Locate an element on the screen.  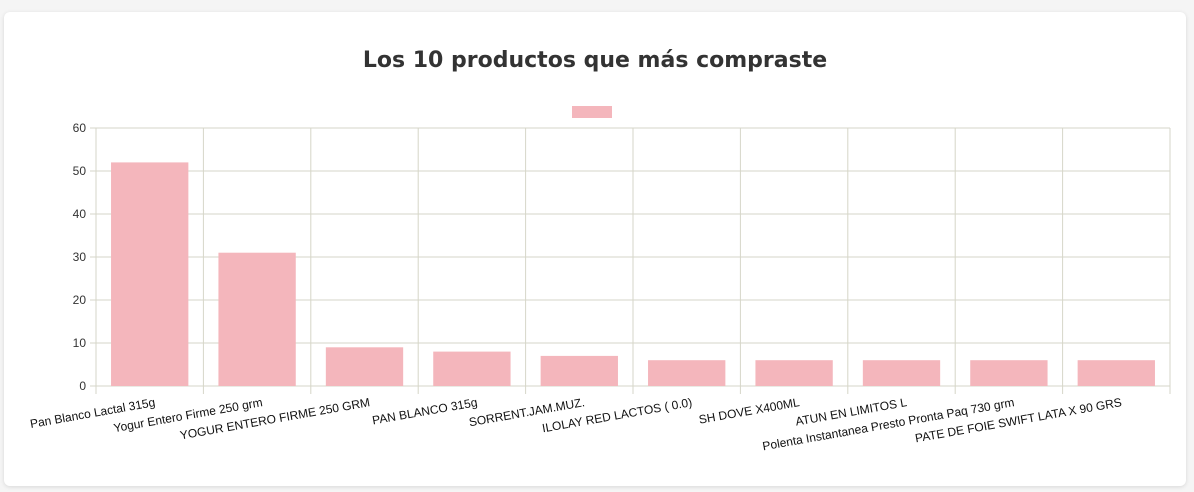
y-tick-label: 20 is located at coordinates (80, 300).